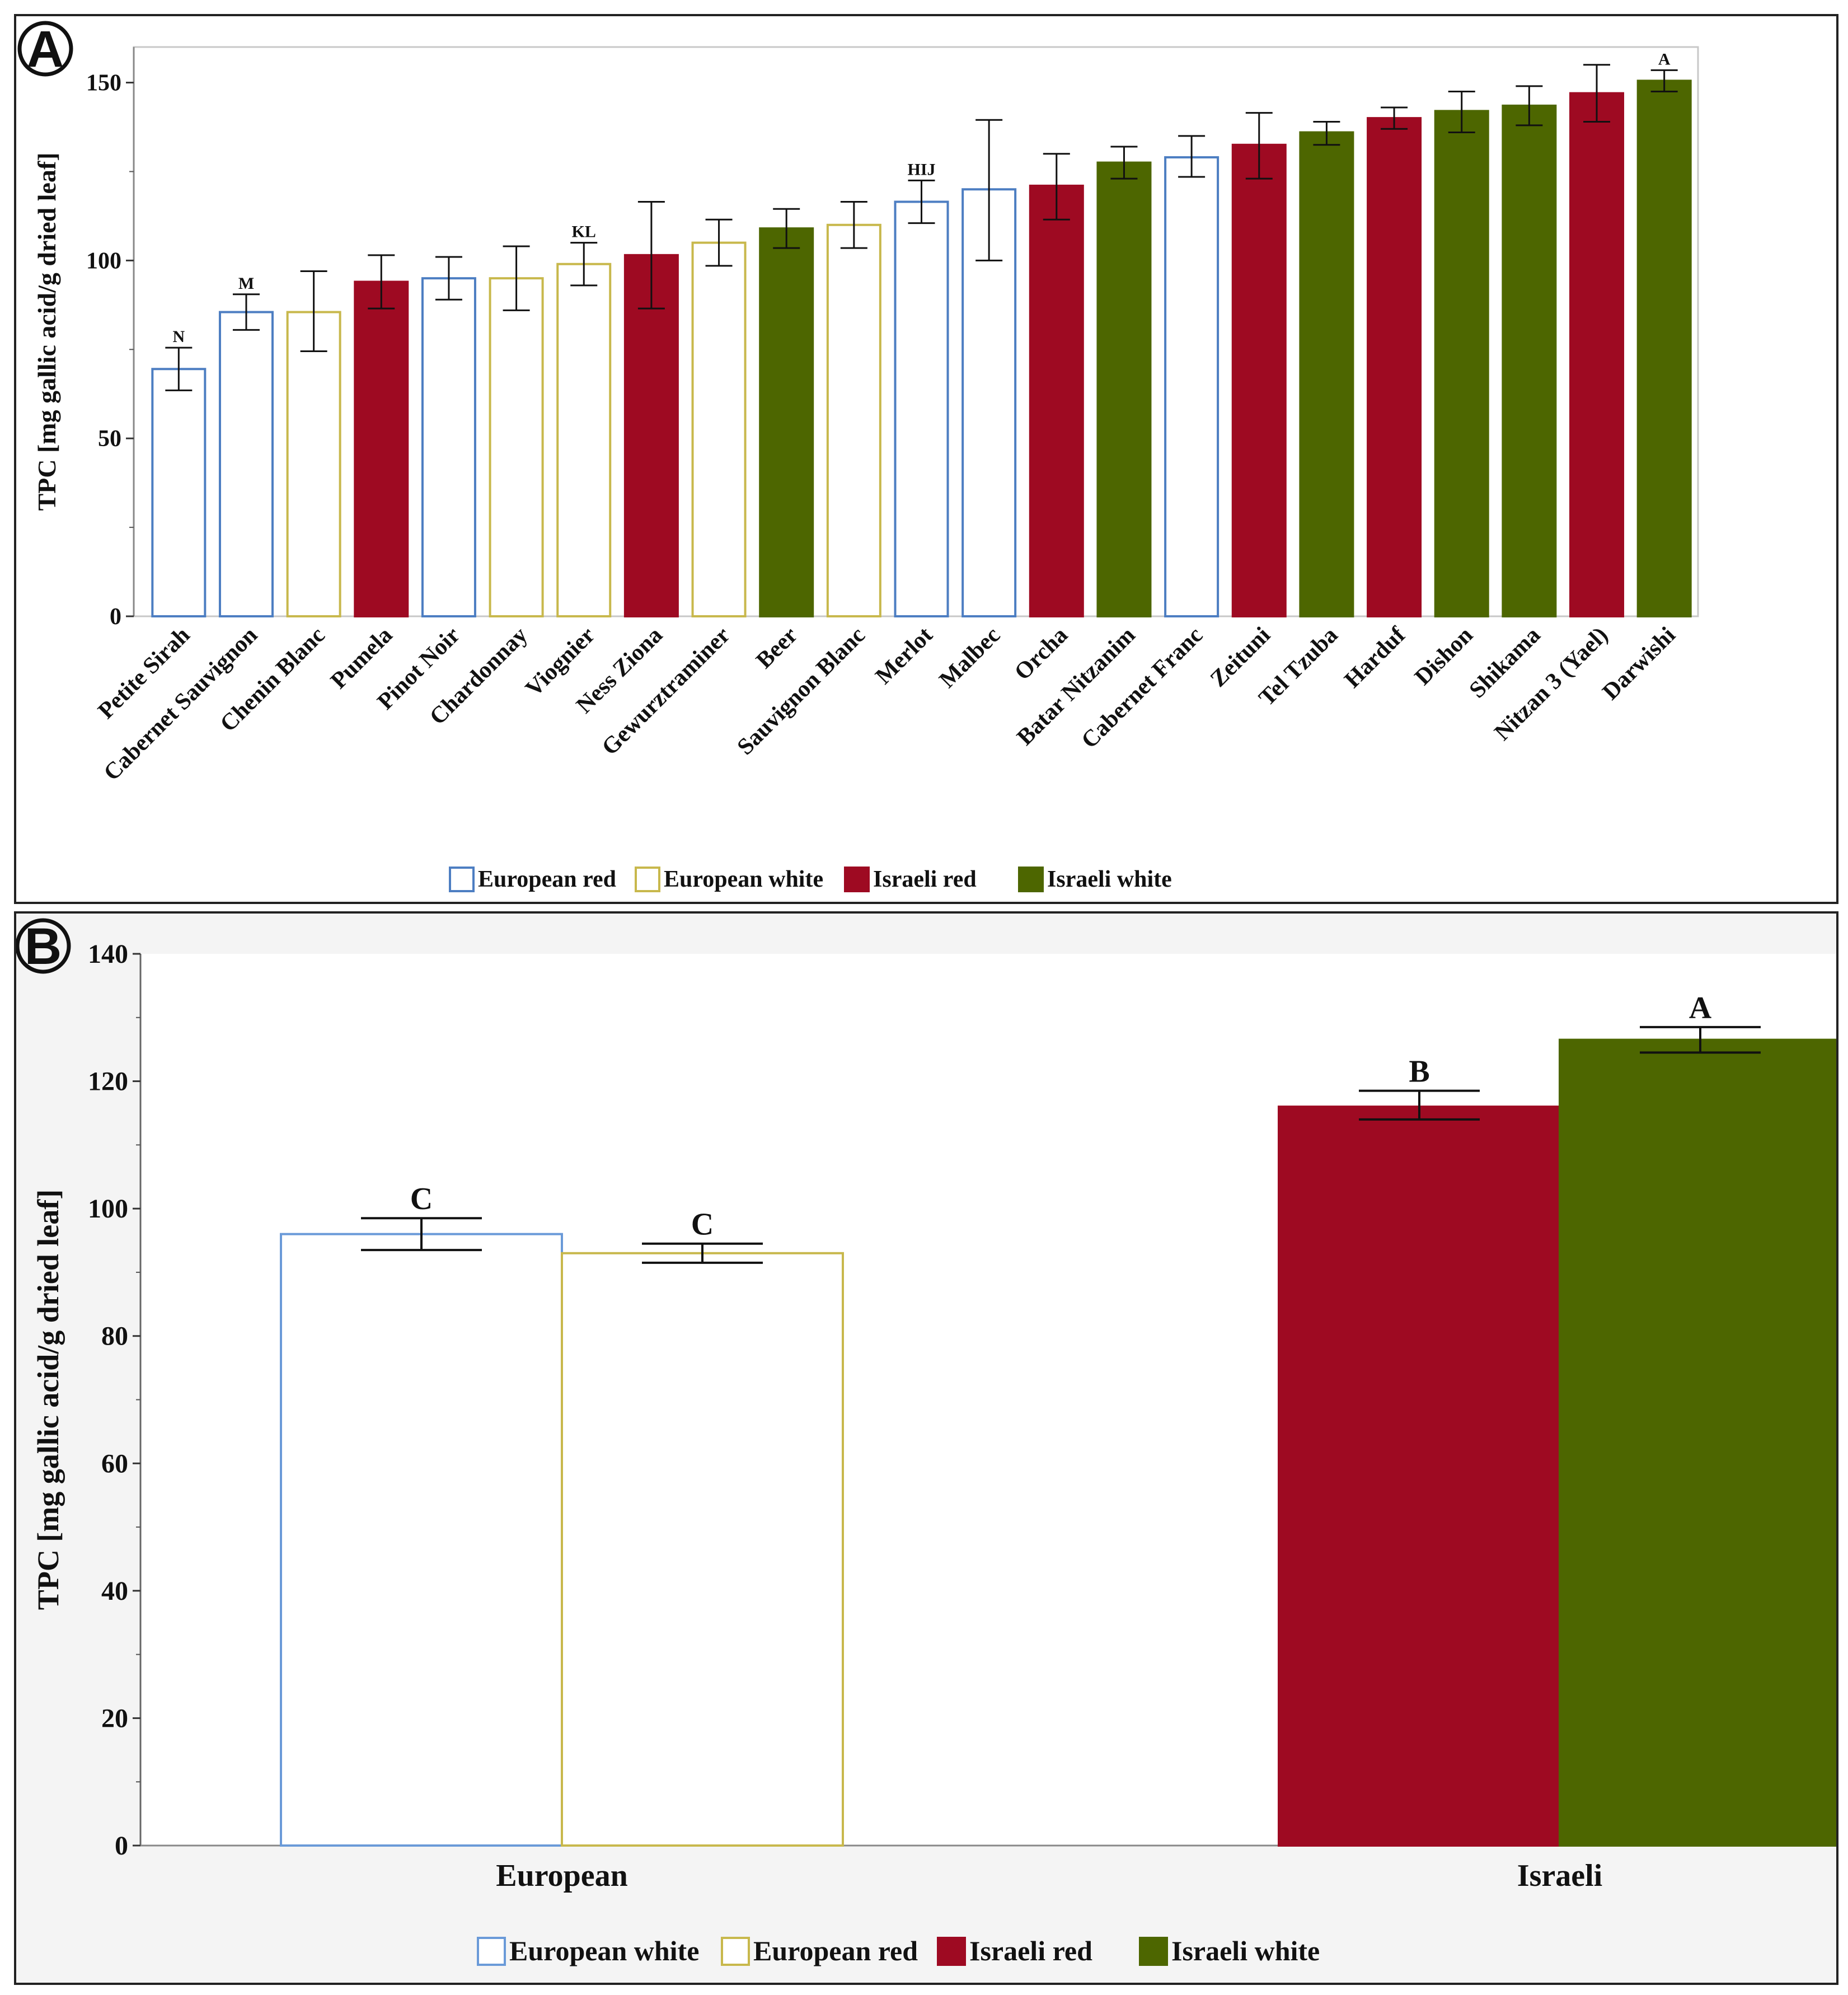  Describe the element at coordinates (777, 648) in the screenshot. I see `x-tick-label-a: Beer` at that location.